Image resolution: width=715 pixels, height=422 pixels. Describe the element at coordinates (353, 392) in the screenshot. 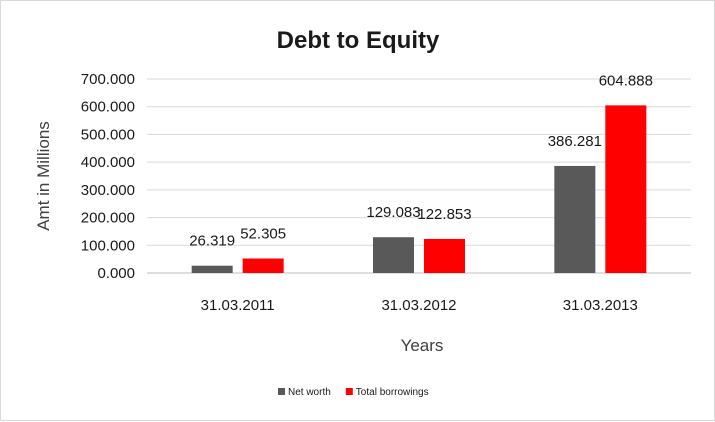

I see `legend: Net worth Total borrowings` at that location.